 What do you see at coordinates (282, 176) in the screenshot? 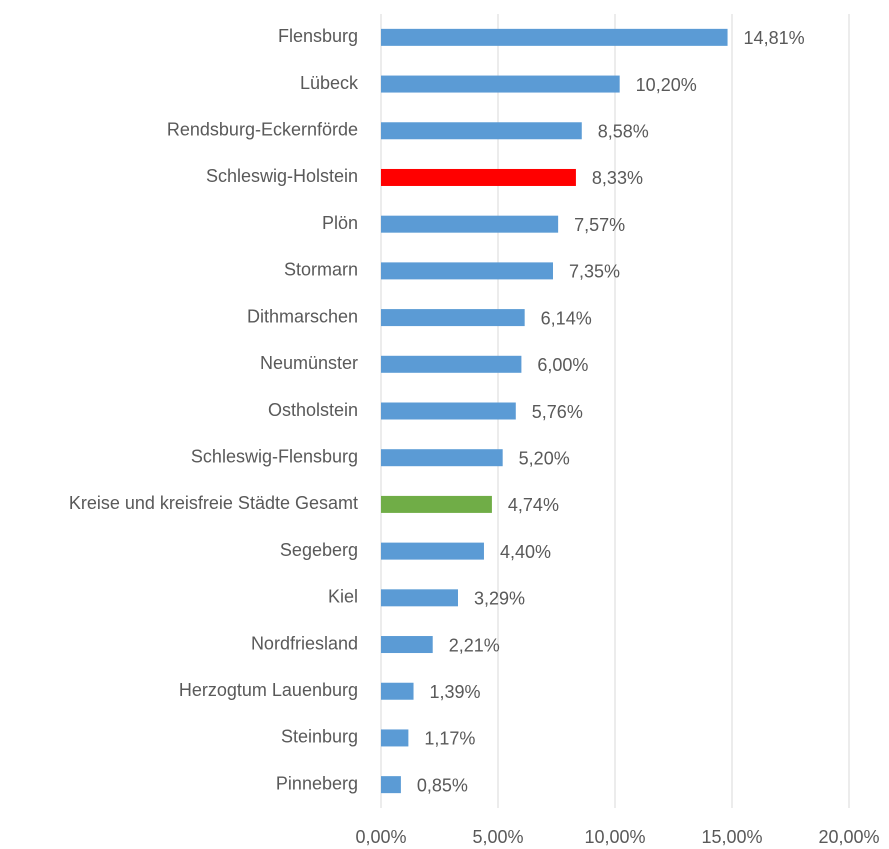
I see `category-label: Schleswig-Holstein` at bounding box center [282, 176].